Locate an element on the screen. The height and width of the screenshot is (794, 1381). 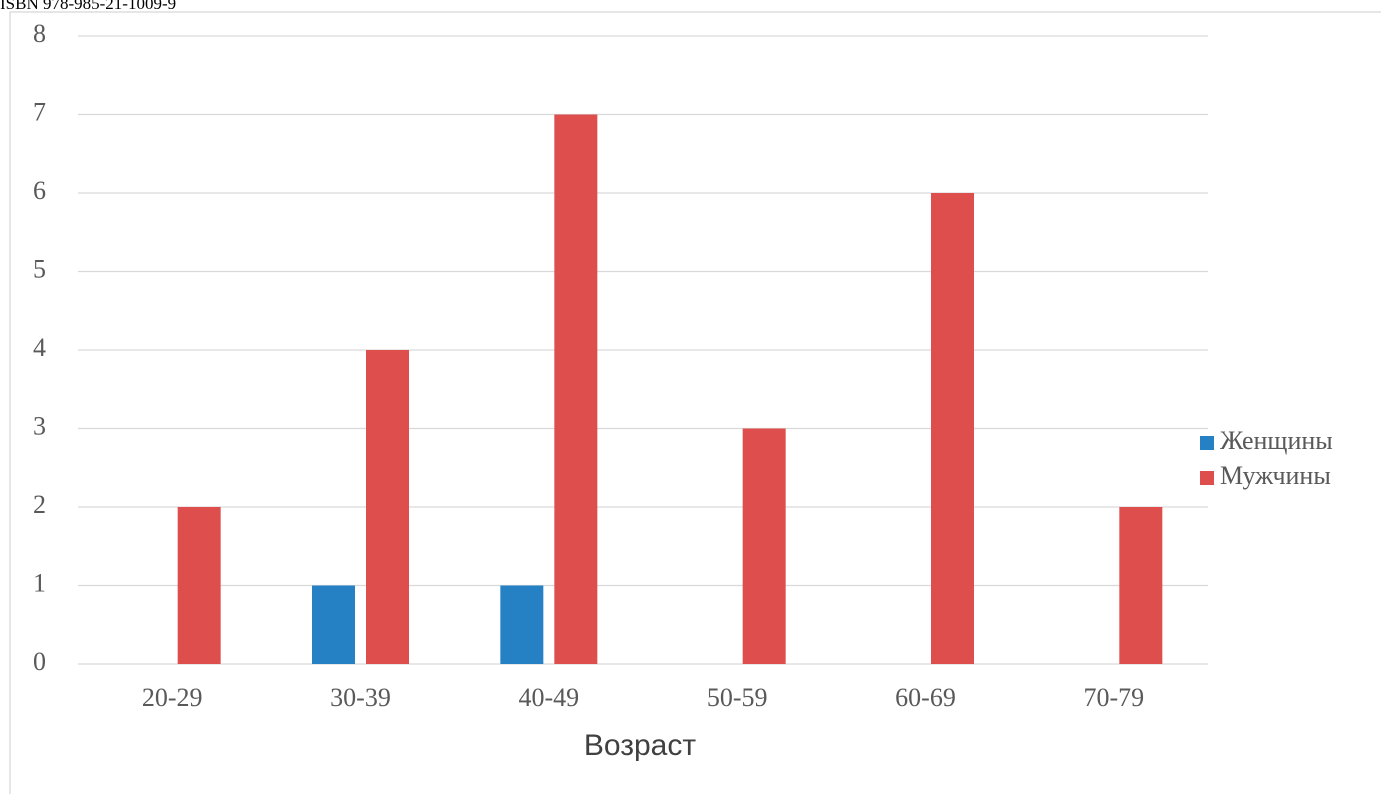
y-tick-label: 2 is located at coordinates (39, 504).